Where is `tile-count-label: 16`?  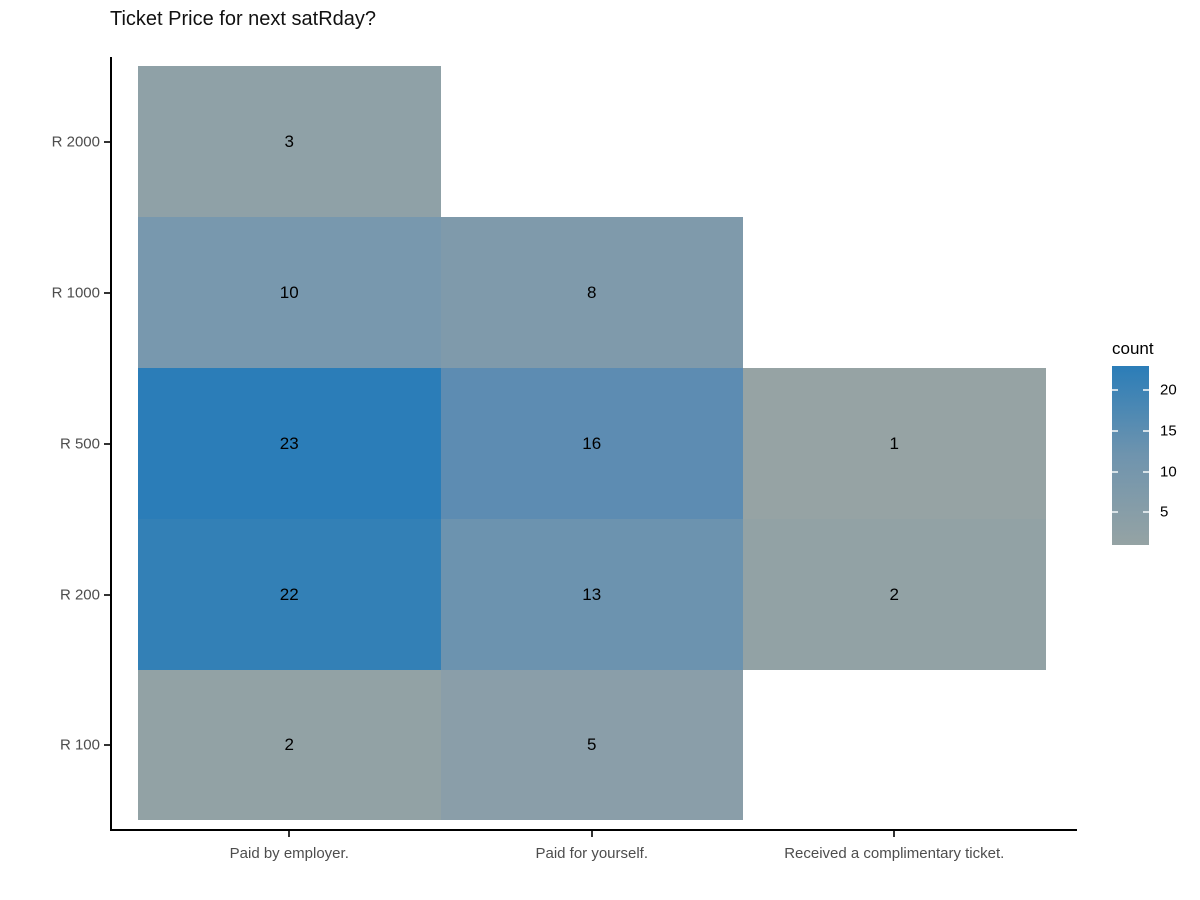 tile-count-label: 16 is located at coordinates (592, 443).